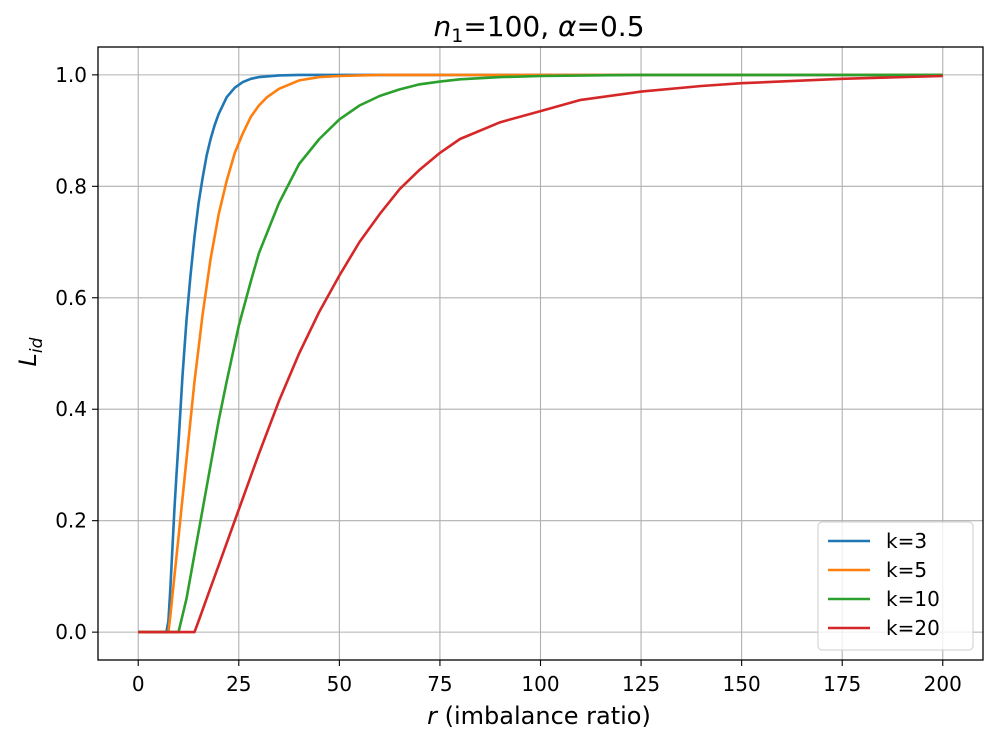 This screenshot has width=997, height=744. I want to click on y-tick-label: 0.4, so click(71, 409).